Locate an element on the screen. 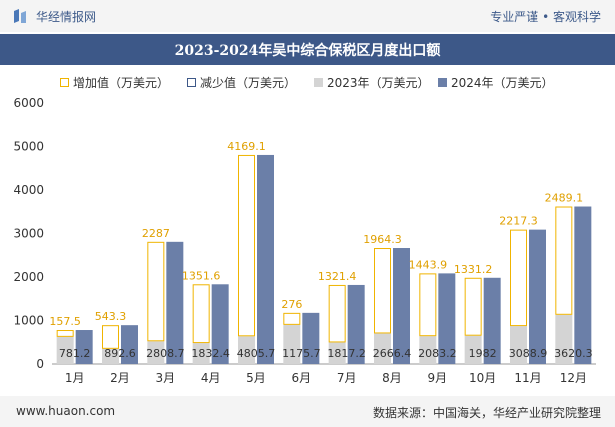 The height and width of the screenshot is (427, 615). legend-label-2024: 2024年（万美元） is located at coordinates (502, 83).